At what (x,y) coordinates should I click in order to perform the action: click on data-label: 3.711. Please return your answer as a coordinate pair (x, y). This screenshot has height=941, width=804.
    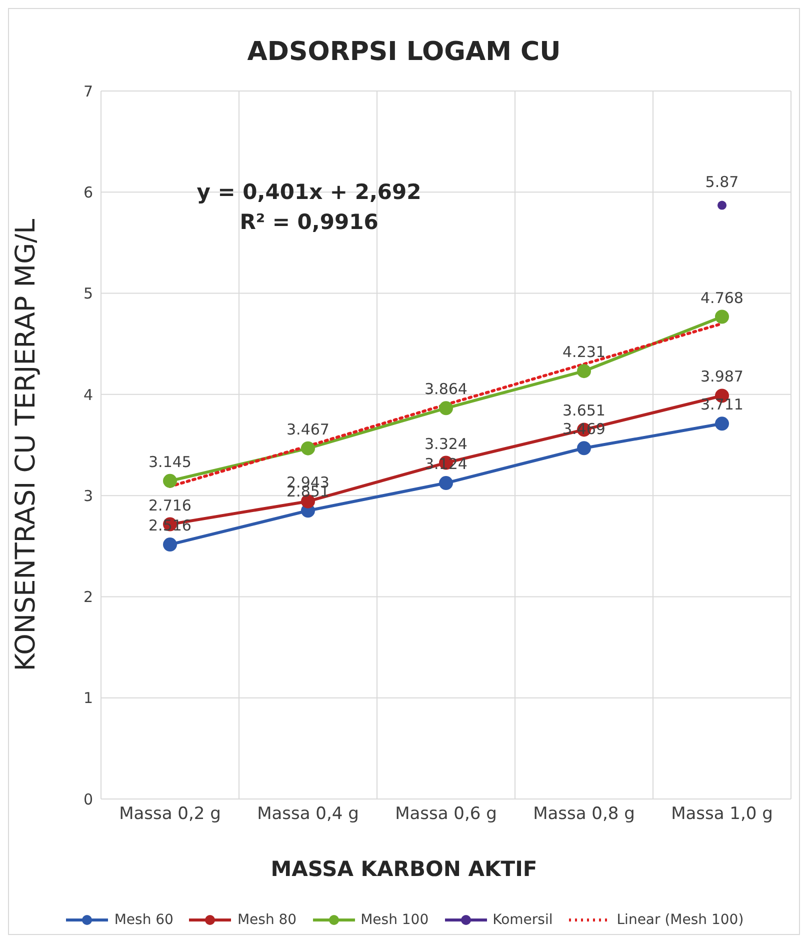
    Looking at the image, I should click on (722, 405).